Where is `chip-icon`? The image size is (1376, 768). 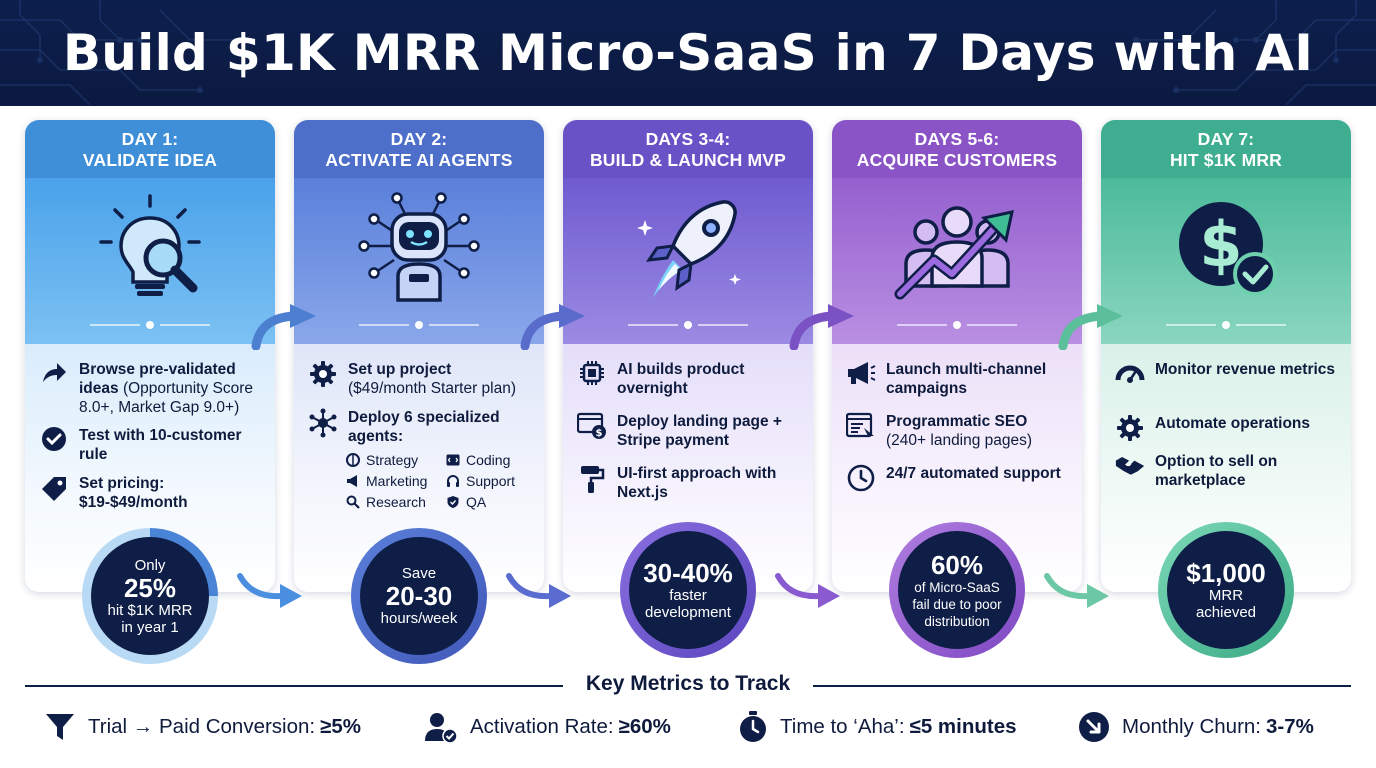 chip-icon is located at coordinates (592, 374).